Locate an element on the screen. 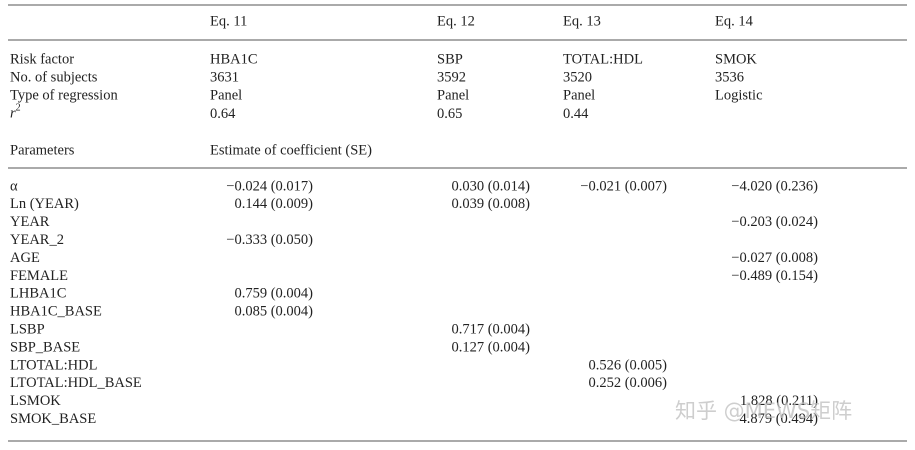  row-label-text: r is located at coordinates (13, 114).